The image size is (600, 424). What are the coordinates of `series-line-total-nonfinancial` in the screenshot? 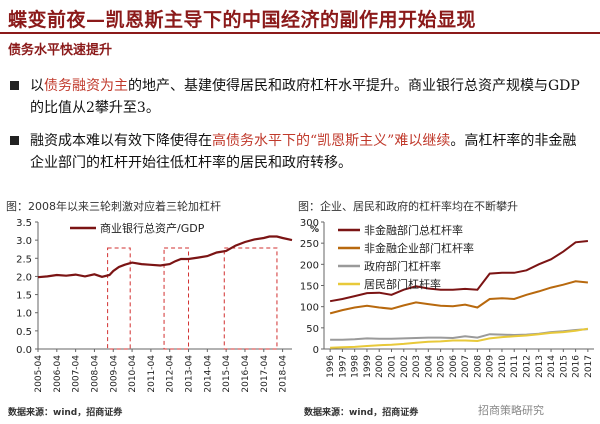 It's located at (459, 271).